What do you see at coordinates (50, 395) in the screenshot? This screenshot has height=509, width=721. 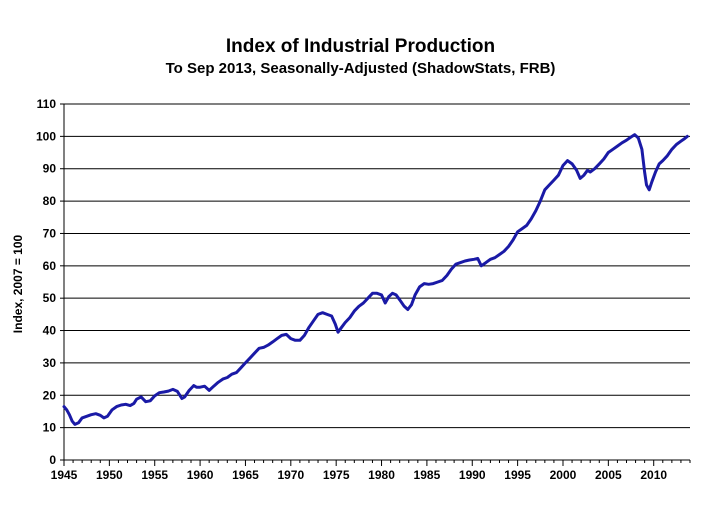 I see `y-tick-label-20: 20` at bounding box center [50, 395].